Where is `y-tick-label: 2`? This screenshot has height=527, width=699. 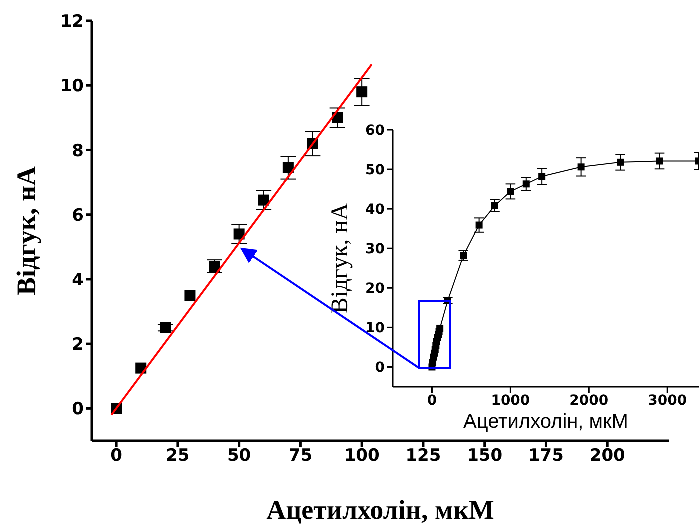
y-tick-label: 2 is located at coordinates (78, 345).